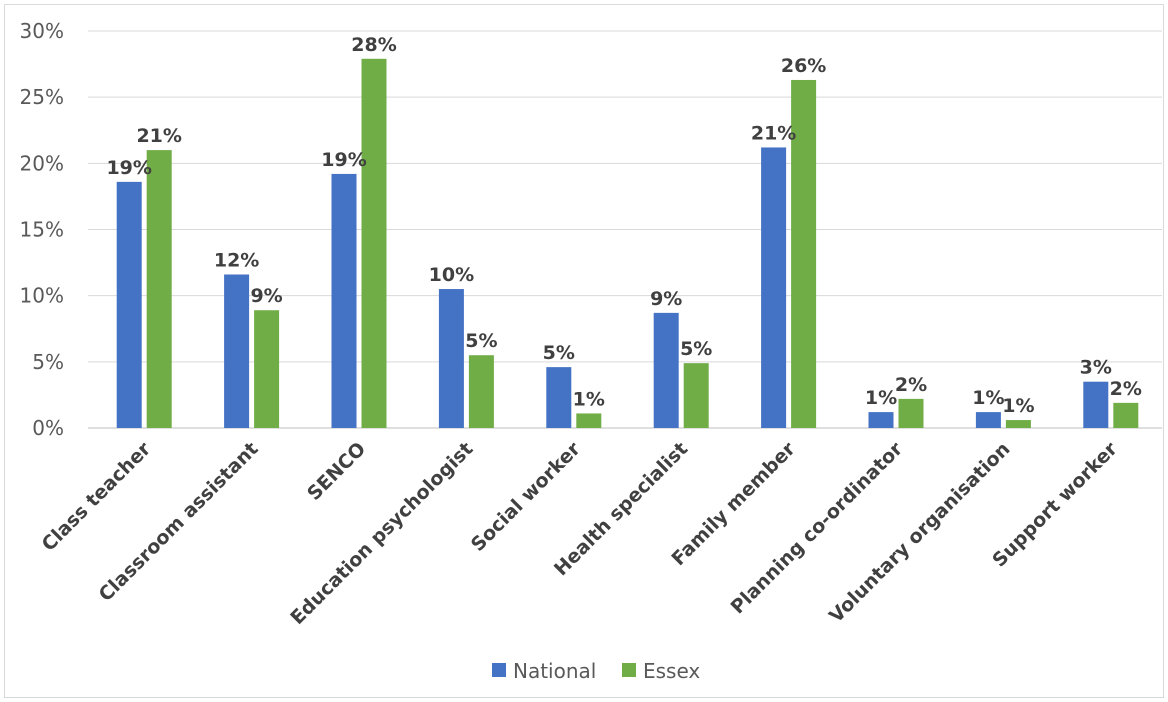  What do you see at coordinates (336, 471) in the screenshot?
I see `category-label: SENCO` at bounding box center [336, 471].